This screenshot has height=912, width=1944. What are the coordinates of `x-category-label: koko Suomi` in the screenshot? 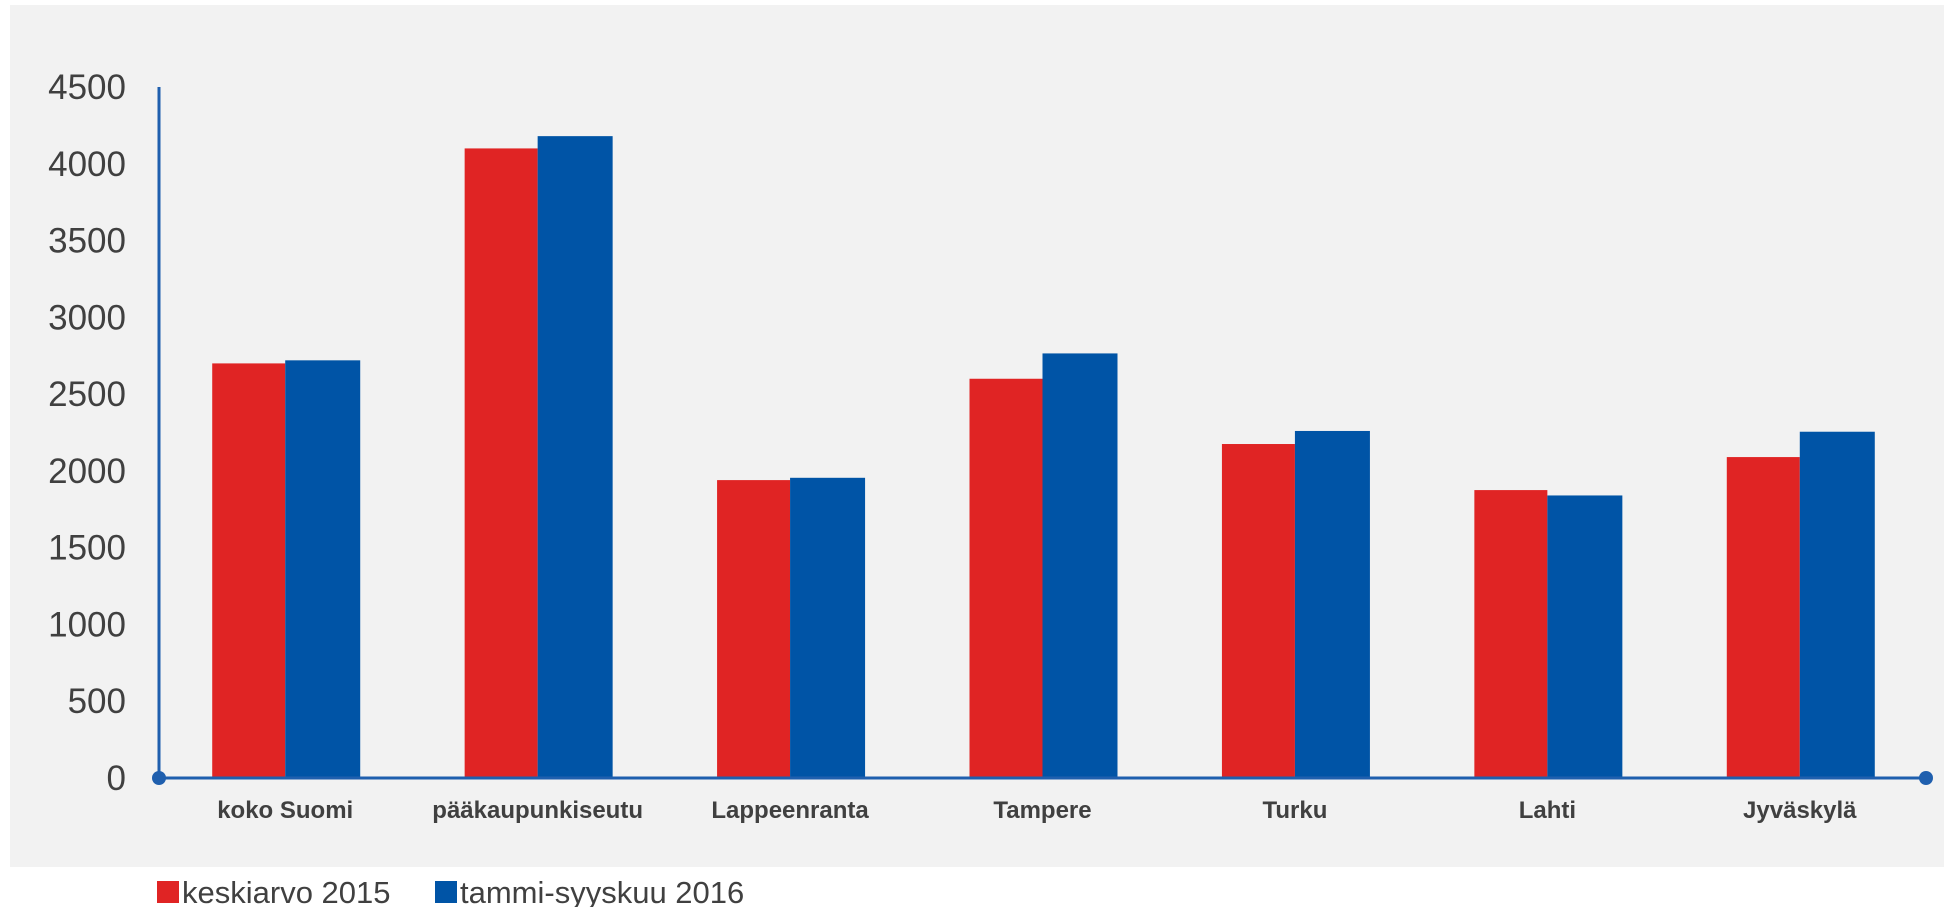 It's located at (285, 810).